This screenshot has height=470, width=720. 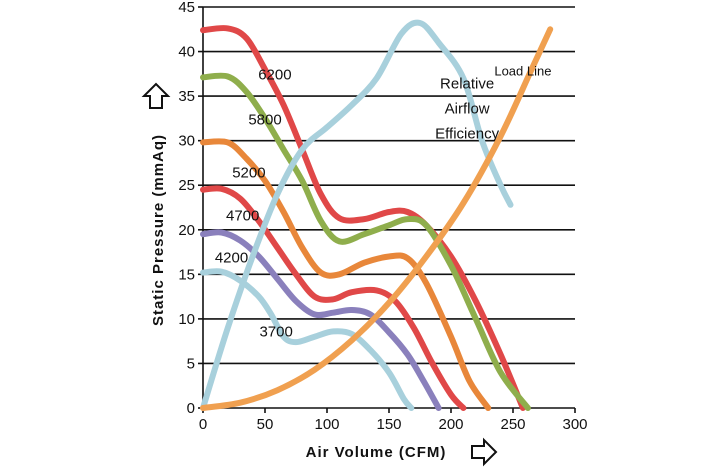 I want to click on x-tick-label-200: 200, so click(x=450, y=424).